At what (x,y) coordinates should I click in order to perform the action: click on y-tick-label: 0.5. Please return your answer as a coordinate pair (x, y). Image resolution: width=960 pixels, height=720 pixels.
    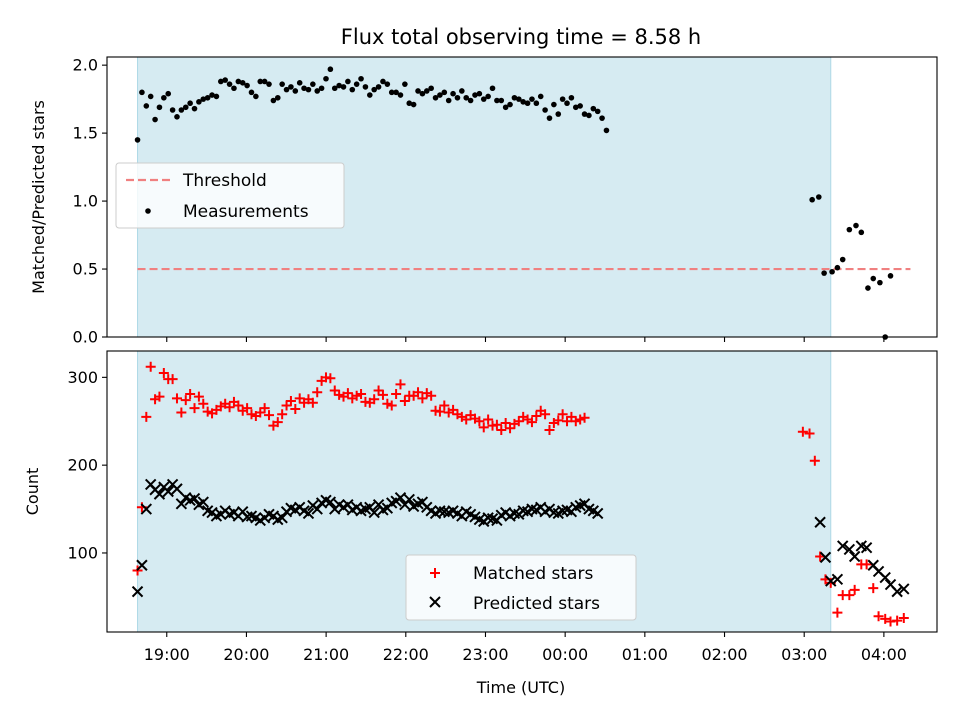
    Looking at the image, I should click on (85, 269).